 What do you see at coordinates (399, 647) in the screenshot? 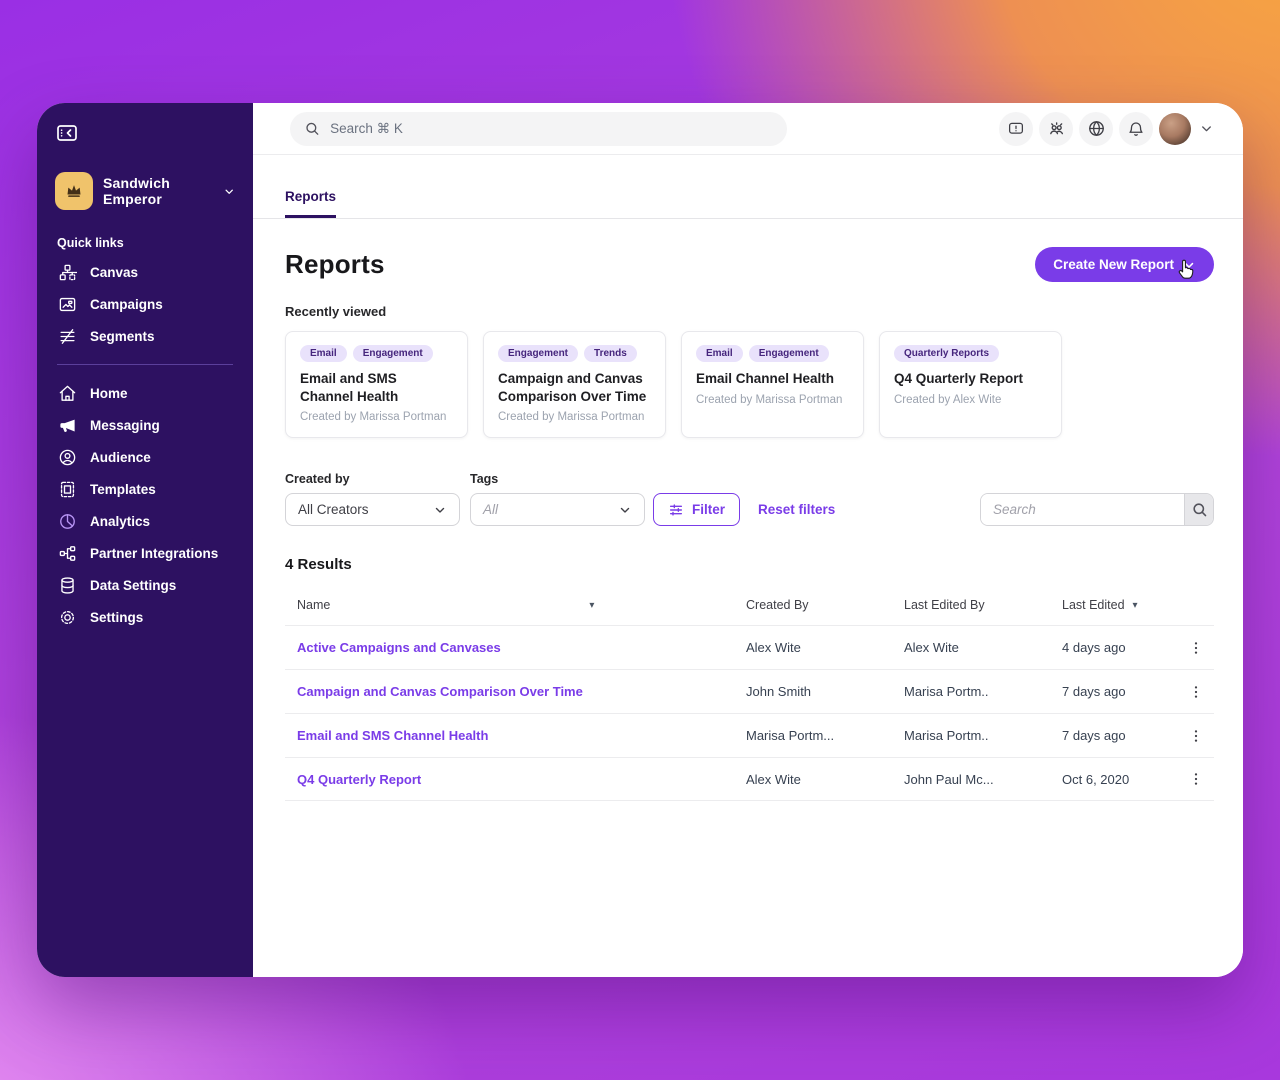
I see `report-link: Active Campaigns and Canvases` at bounding box center [399, 647].